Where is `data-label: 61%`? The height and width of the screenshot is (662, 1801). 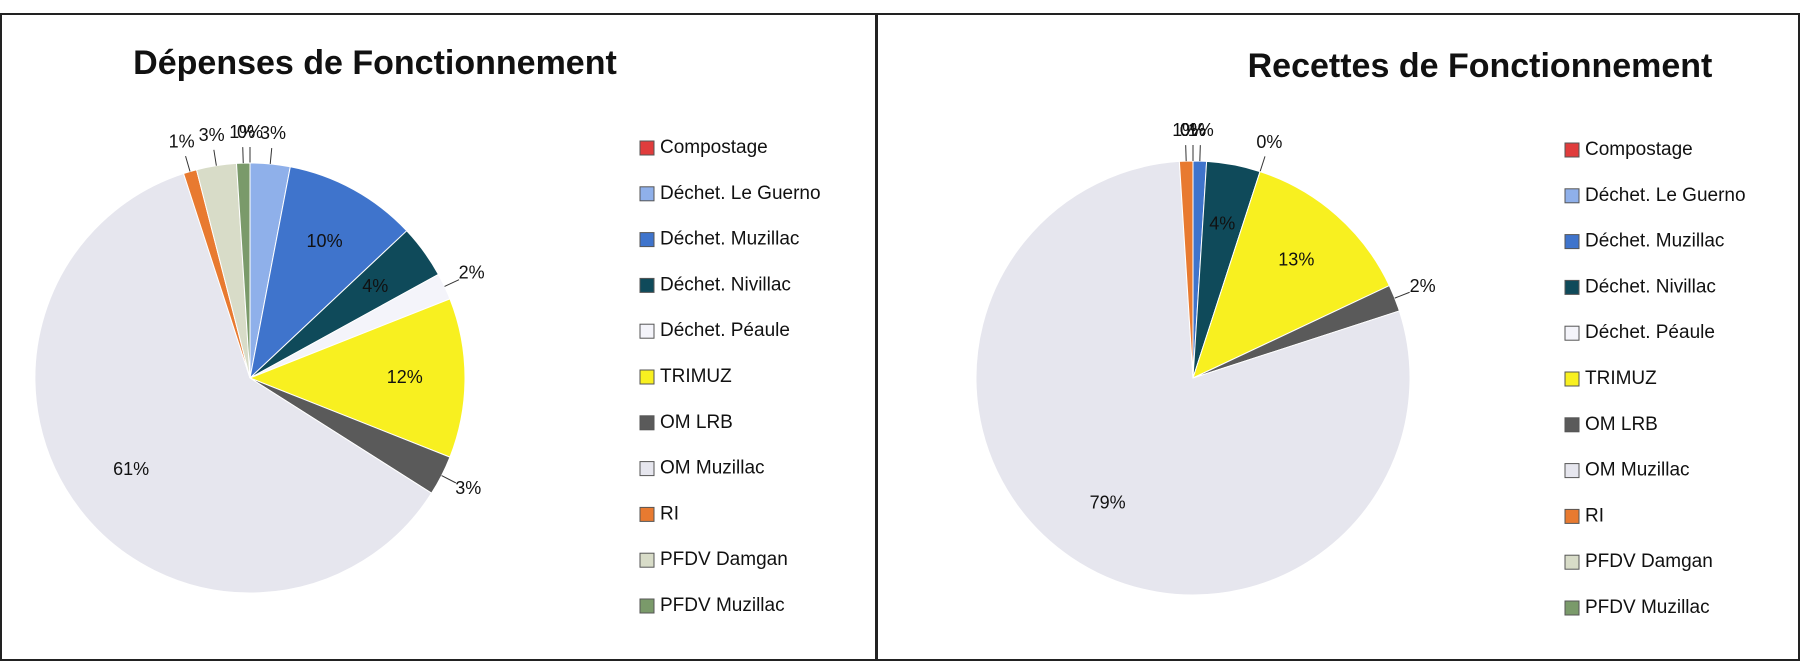 data-label: 61% is located at coordinates (131, 469).